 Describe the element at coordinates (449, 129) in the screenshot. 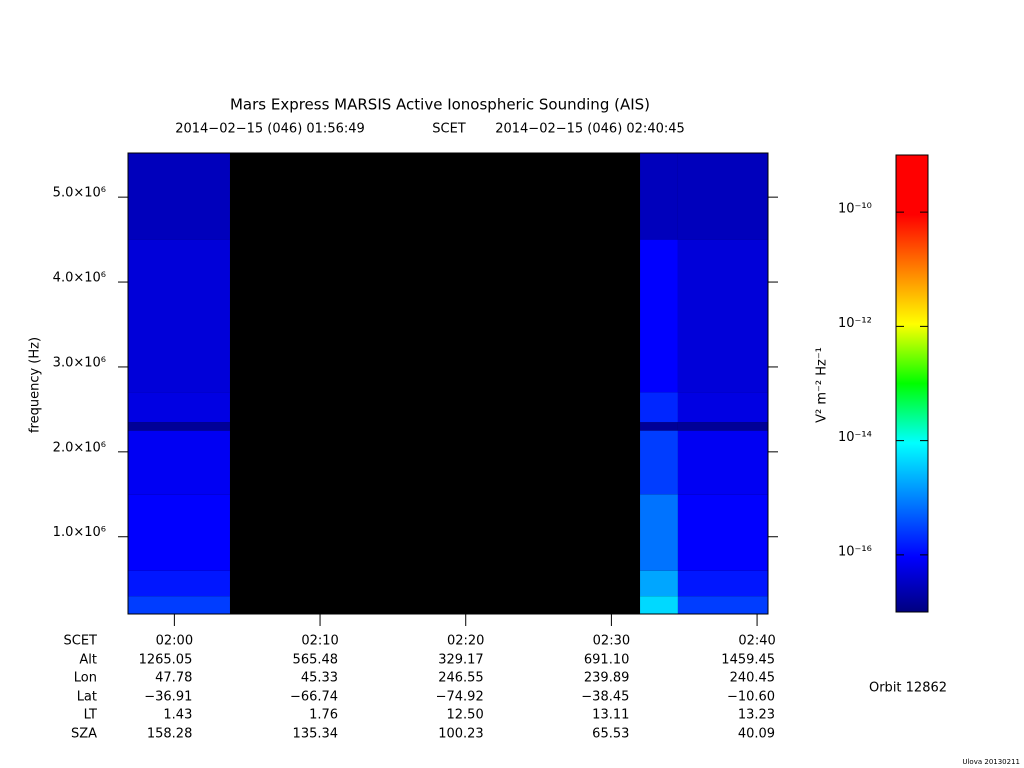

I see `time-system: SCET` at that location.